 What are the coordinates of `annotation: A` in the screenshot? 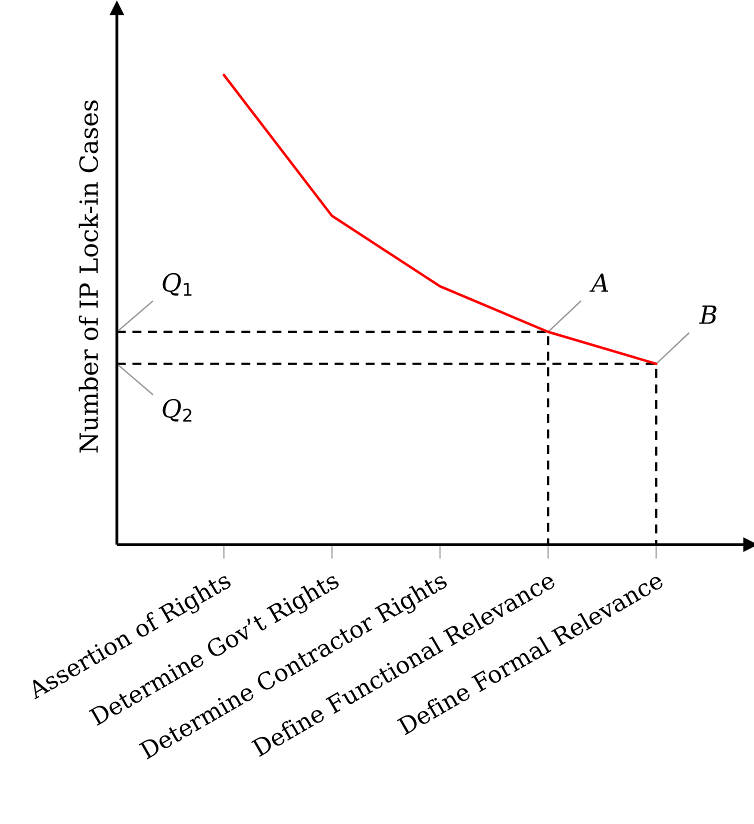 It's located at (598, 283).